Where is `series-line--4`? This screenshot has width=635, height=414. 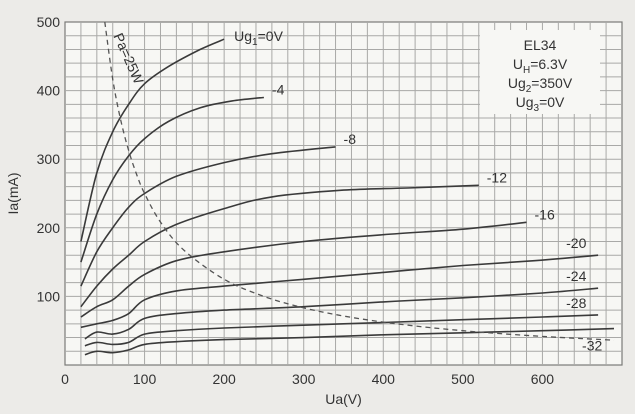 series-line--4 is located at coordinates (172, 179).